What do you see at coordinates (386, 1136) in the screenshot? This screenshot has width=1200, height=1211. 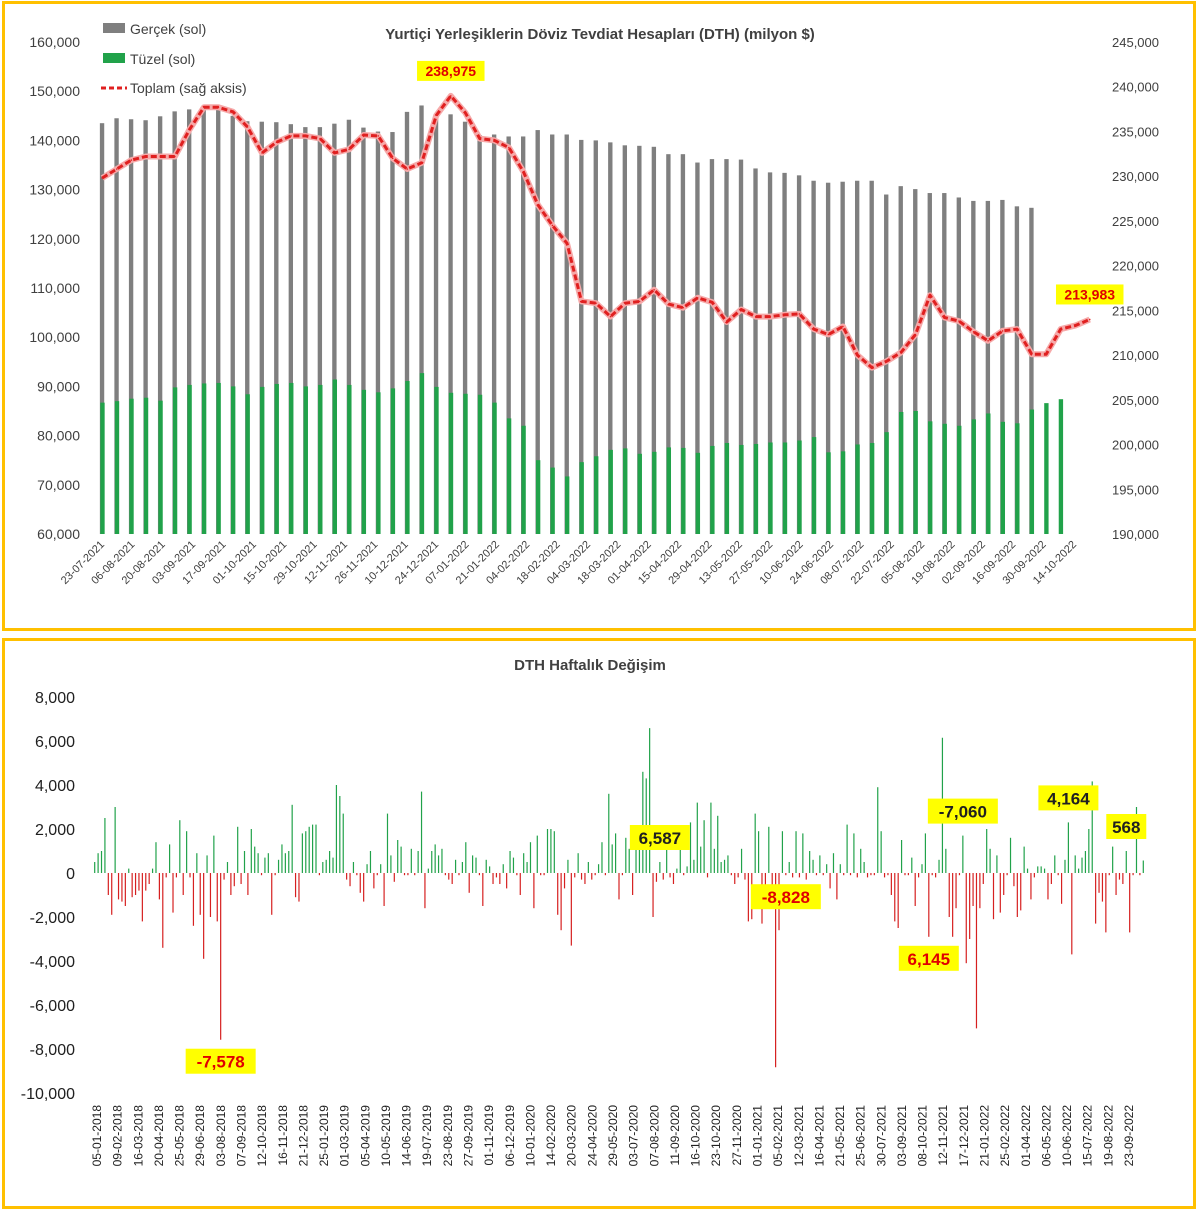 I see `x-tick-label: 10-05-2019` at bounding box center [386, 1136].